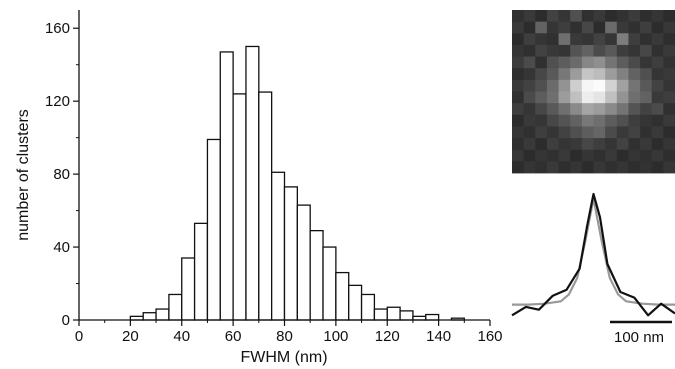 Image resolution: width=675 pixels, height=369 pixels. Describe the element at coordinates (181, 336) in the screenshot. I see `x-tick-label: 40` at that location.